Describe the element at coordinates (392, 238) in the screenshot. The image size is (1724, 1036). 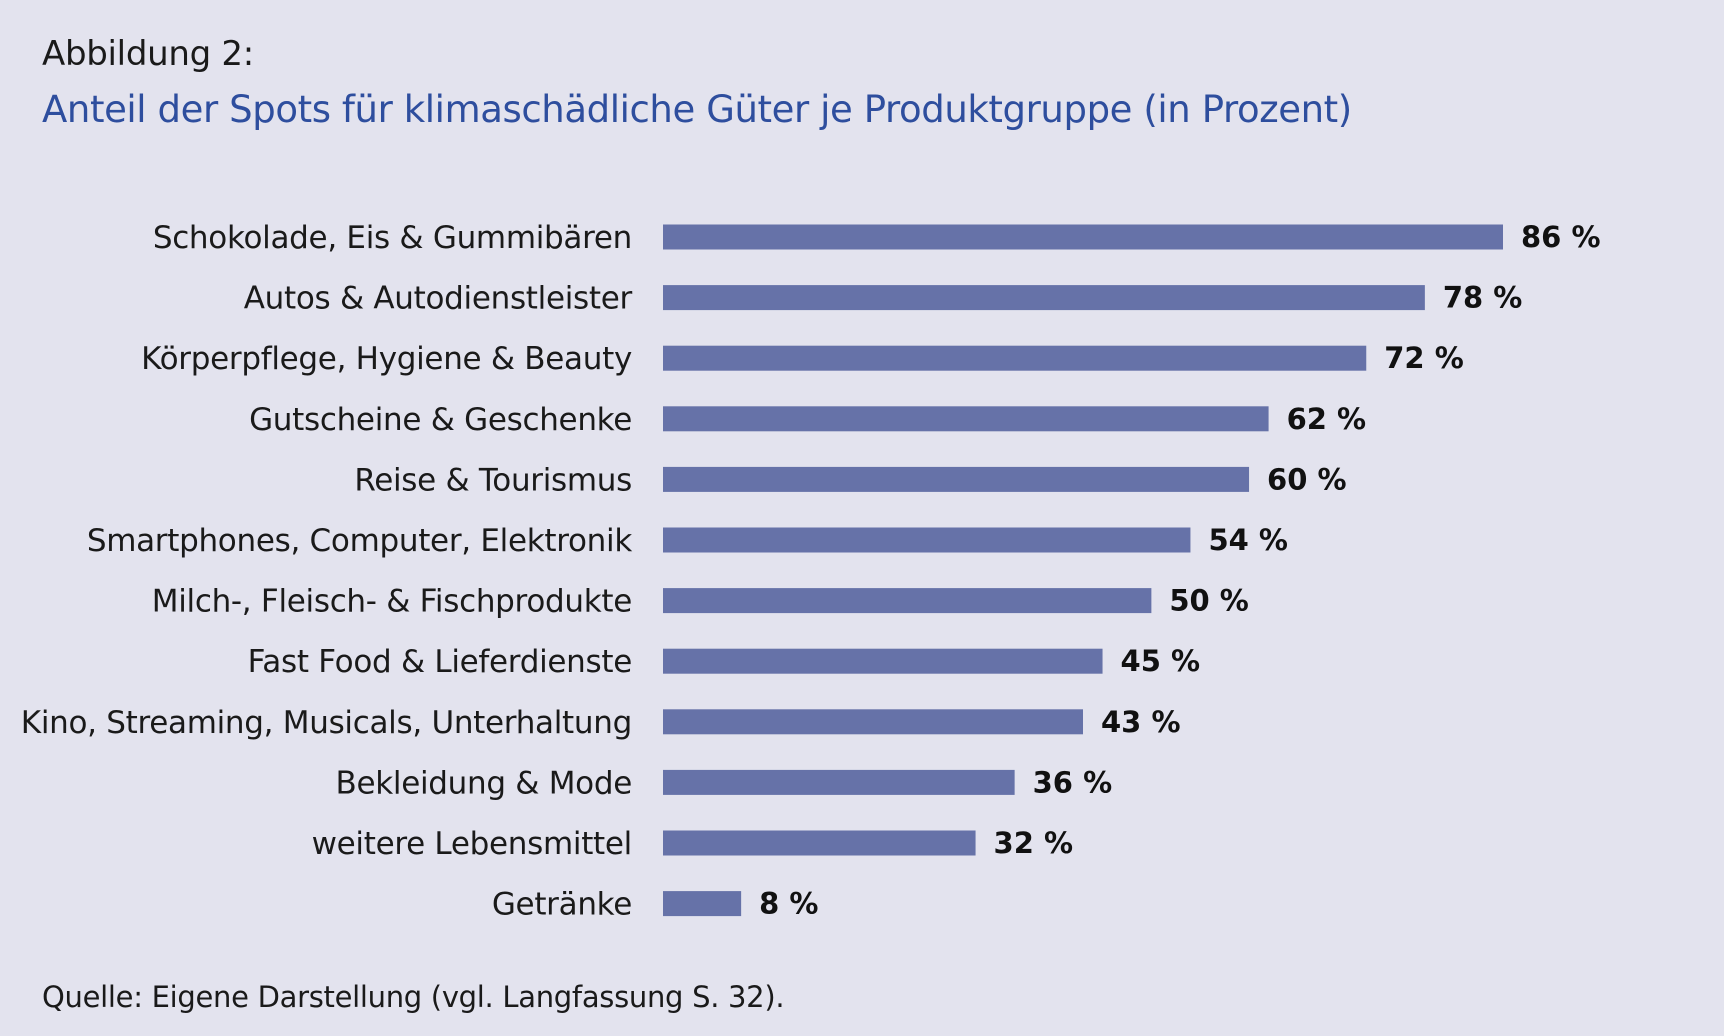
I see `category-label: Schokolade, Eis & Gummibären` at that location.